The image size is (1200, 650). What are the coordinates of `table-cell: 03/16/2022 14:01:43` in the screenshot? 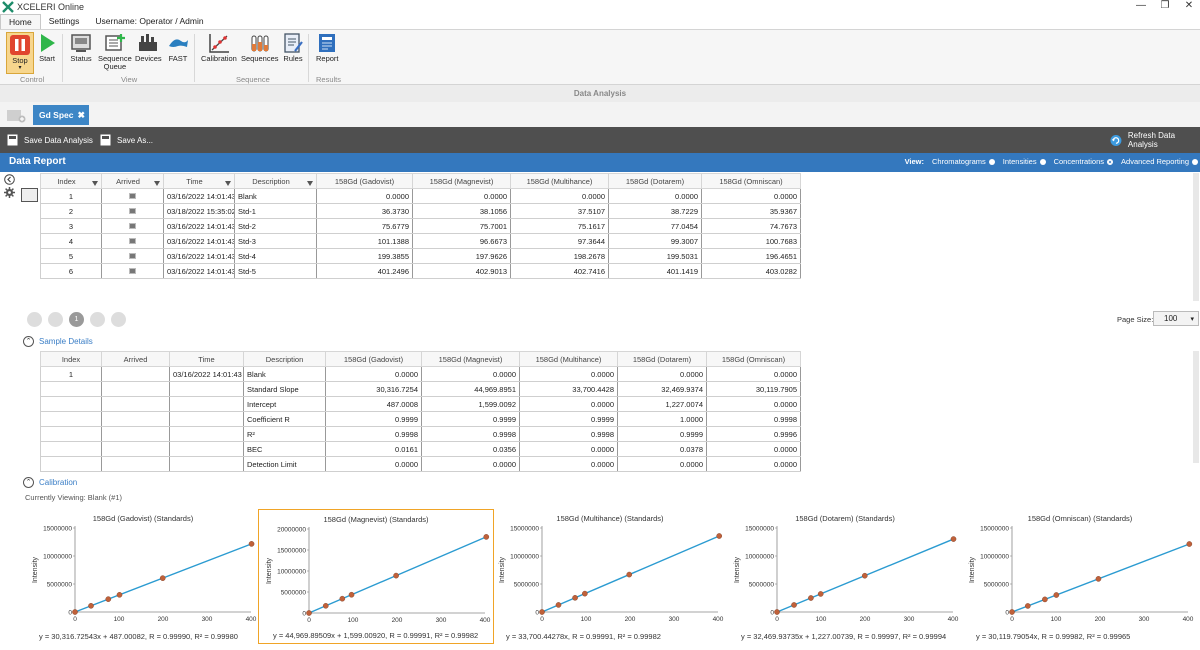 It's located at (199, 226).